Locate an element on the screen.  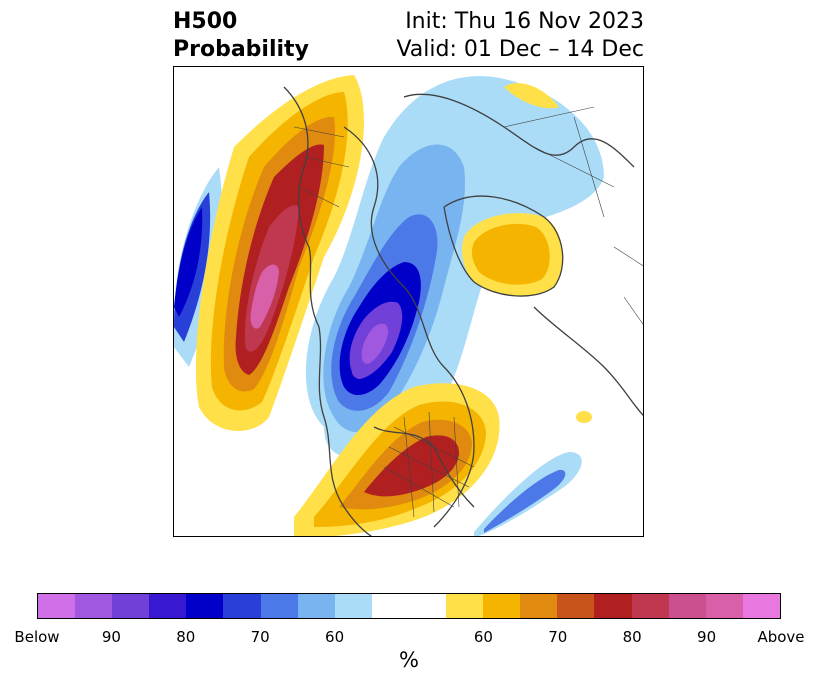
arctic-trough-below is located at coordinates (375, 343).